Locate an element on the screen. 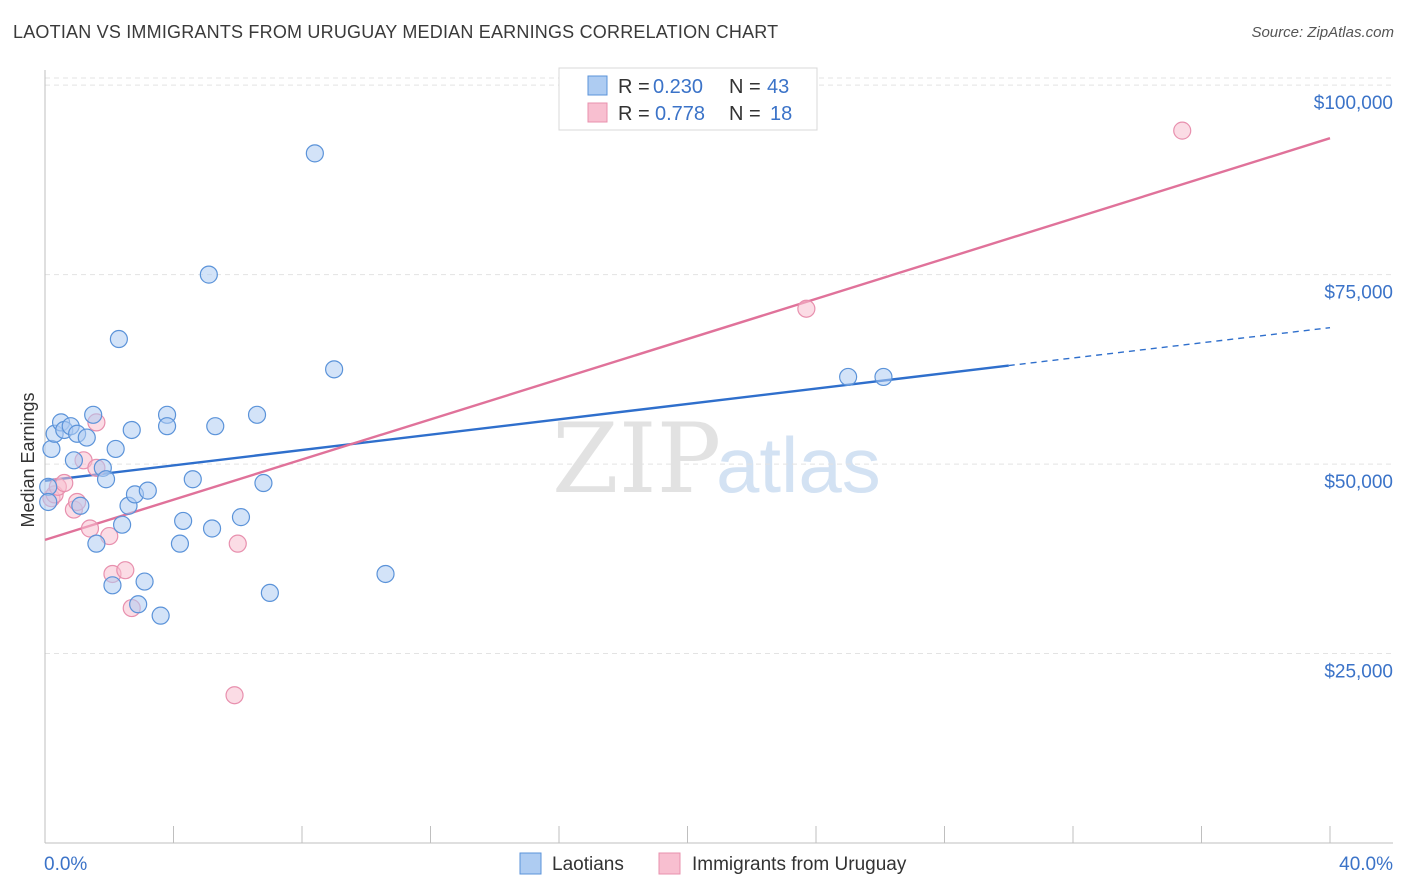 The height and width of the screenshot is (892, 1406). trend-line-laotians-extension is located at coordinates (1169, 346).